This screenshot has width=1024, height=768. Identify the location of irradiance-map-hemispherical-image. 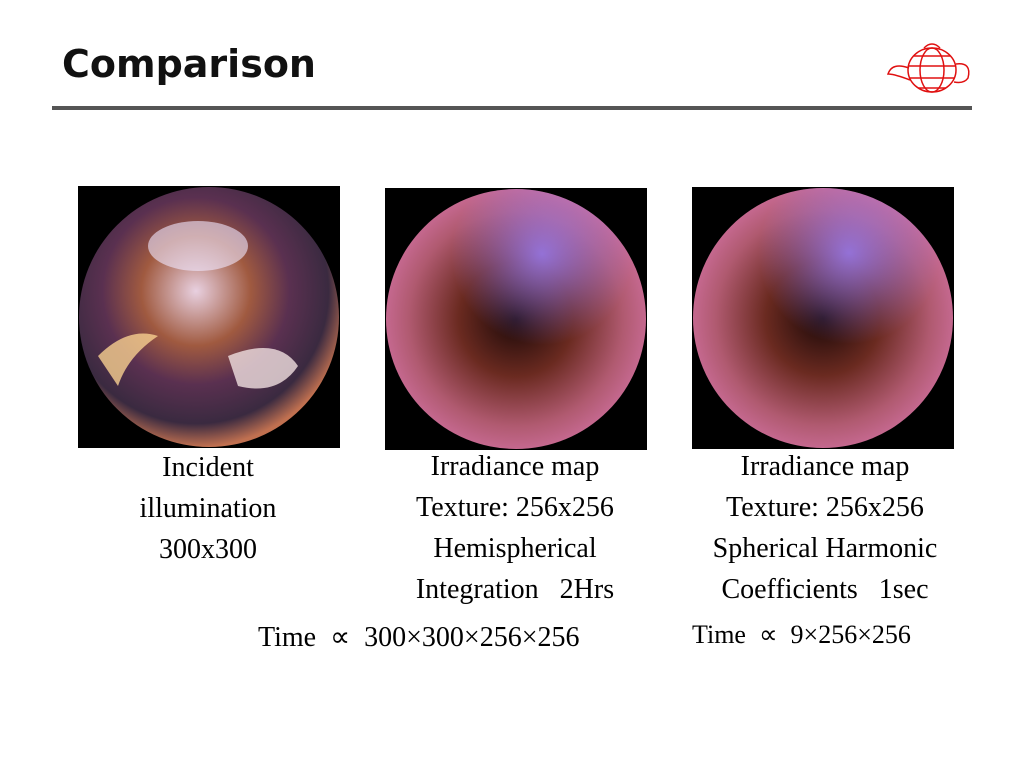
(516, 319).